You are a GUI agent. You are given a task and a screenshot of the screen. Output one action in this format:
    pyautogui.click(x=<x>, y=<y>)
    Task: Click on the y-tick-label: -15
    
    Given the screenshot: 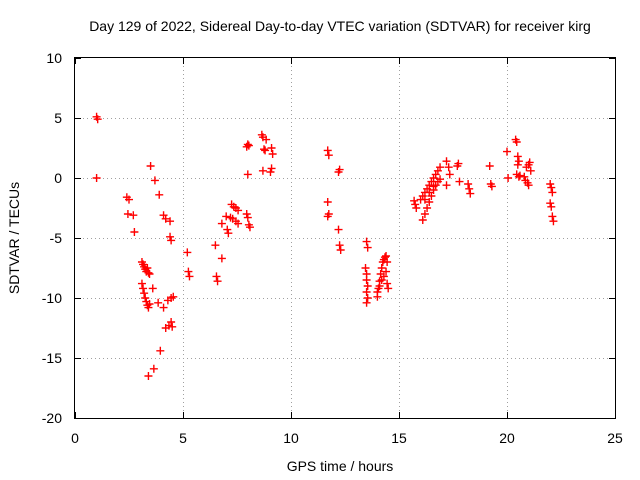 What is the action you would take?
    pyautogui.click(x=52, y=358)
    